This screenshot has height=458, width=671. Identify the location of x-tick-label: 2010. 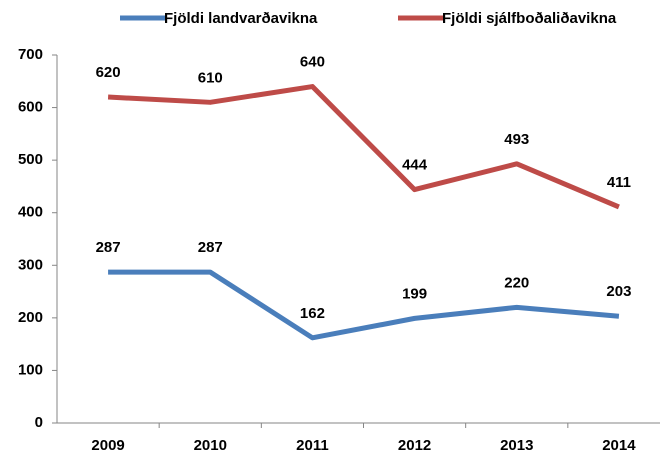
(210, 445).